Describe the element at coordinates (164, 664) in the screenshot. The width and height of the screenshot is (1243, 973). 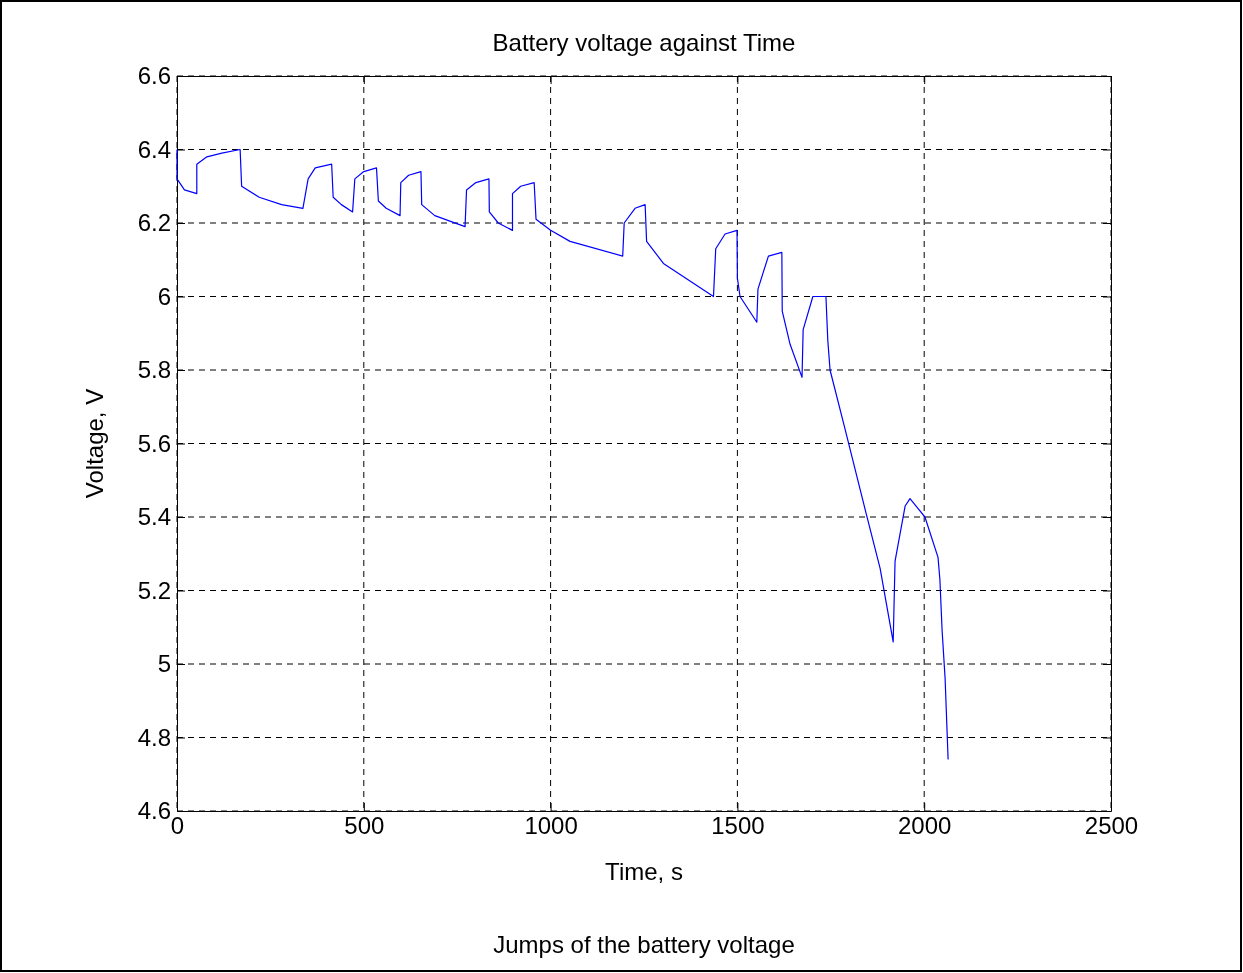
I see `y-tick-label: 5` at that location.